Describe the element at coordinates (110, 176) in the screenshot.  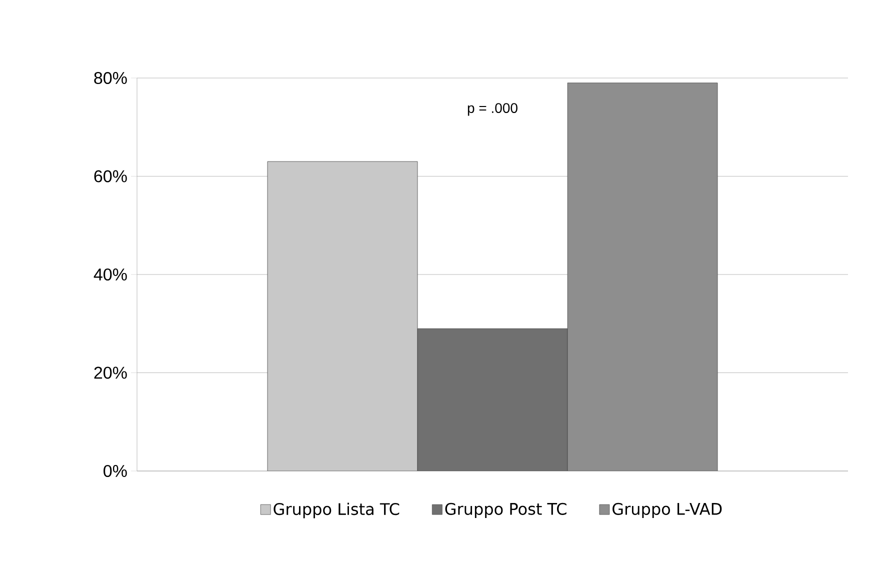
I see `y-tick-label: 60%` at that location.